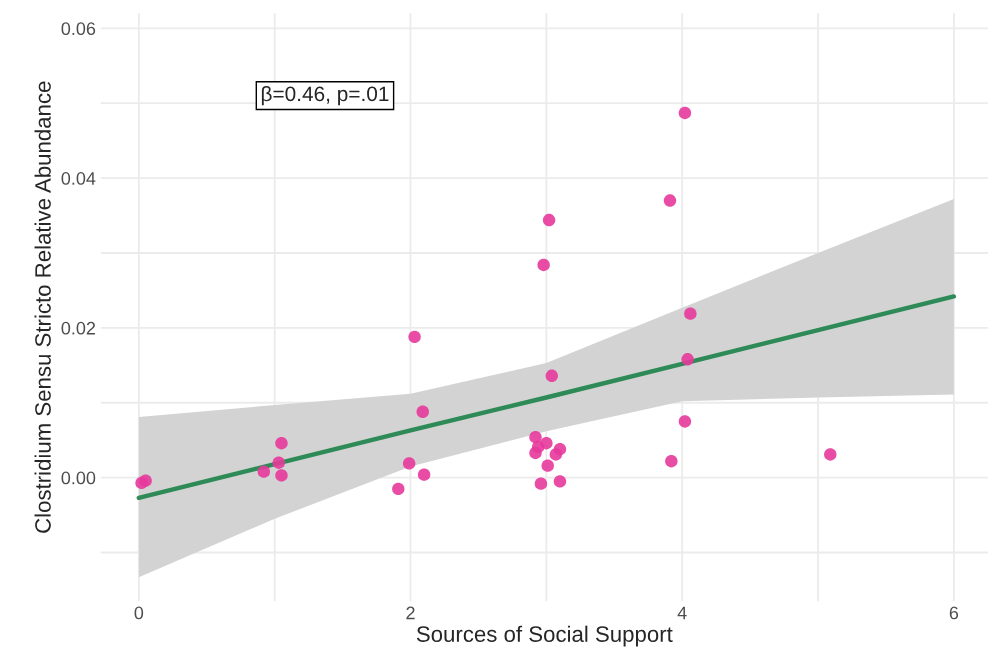 The image size is (1008, 668). Describe the element at coordinates (325, 95) in the screenshot. I see `annotation: β=0.46, p=.01` at that location.